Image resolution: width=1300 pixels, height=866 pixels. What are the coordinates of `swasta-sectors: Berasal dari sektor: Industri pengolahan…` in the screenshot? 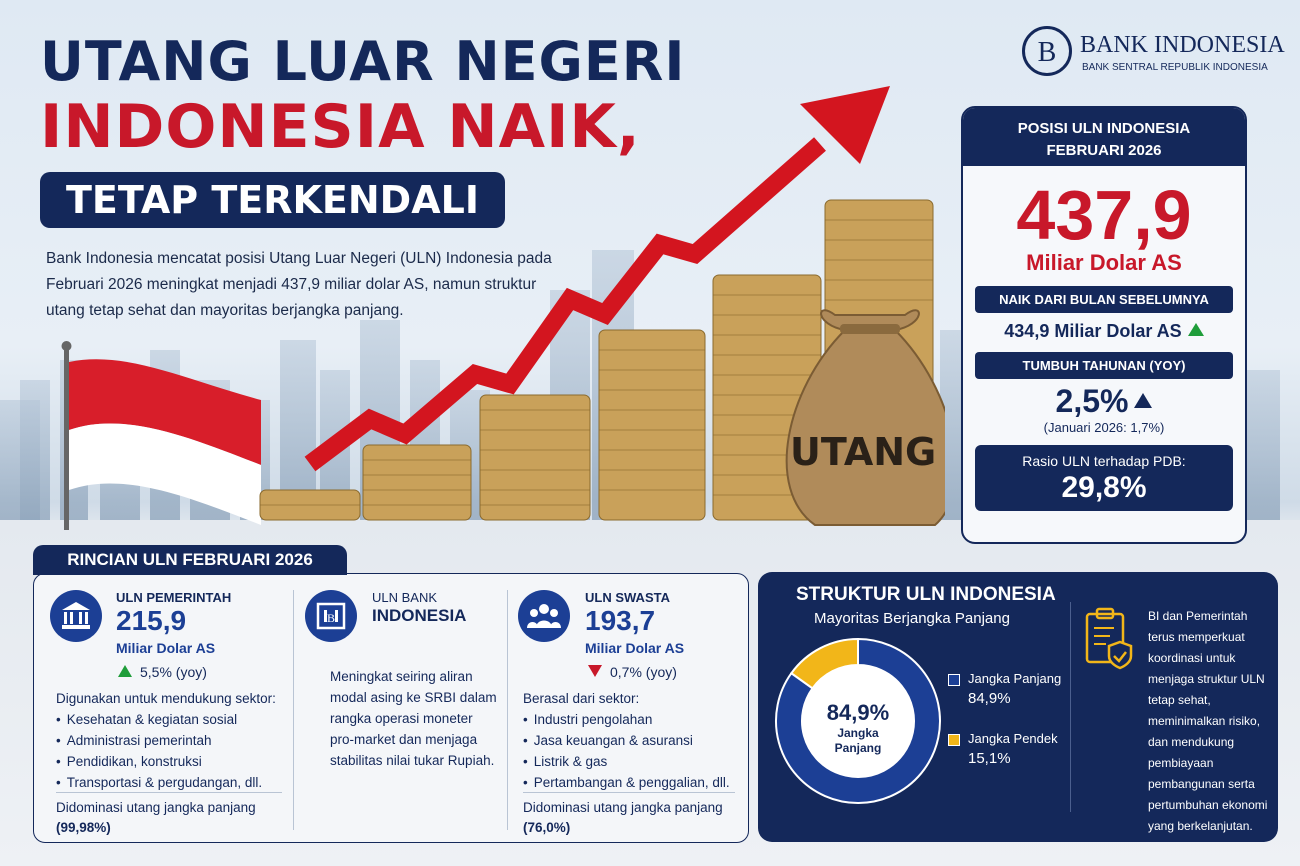 It's located at (635, 740).